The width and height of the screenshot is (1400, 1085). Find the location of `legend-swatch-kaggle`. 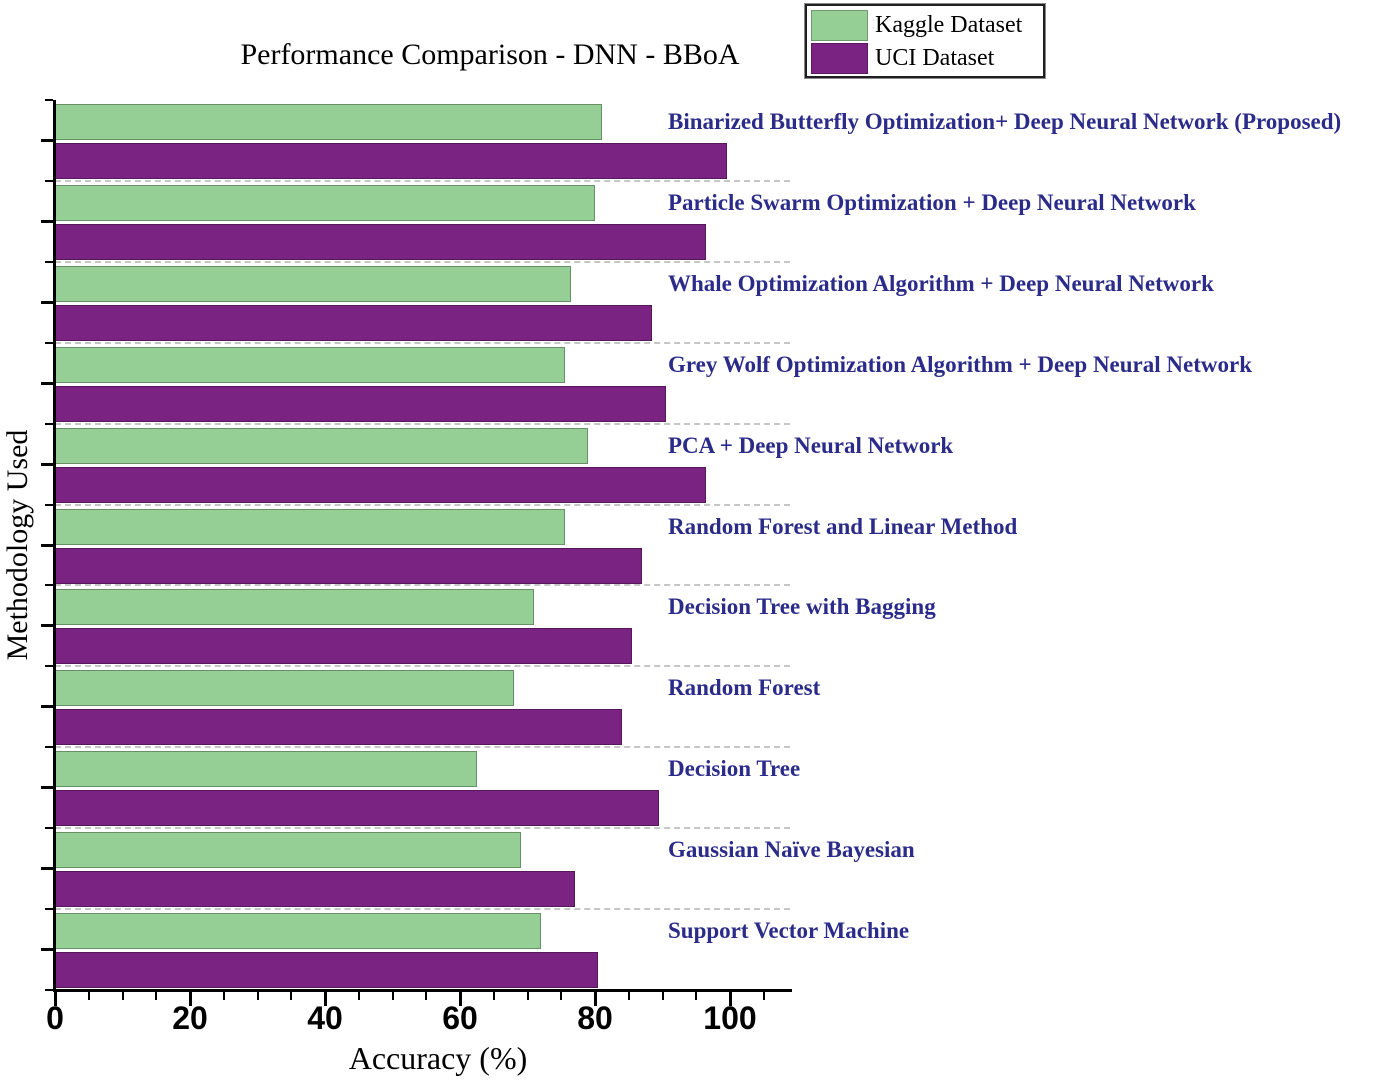

legend-swatch-kaggle is located at coordinates (839, 25).